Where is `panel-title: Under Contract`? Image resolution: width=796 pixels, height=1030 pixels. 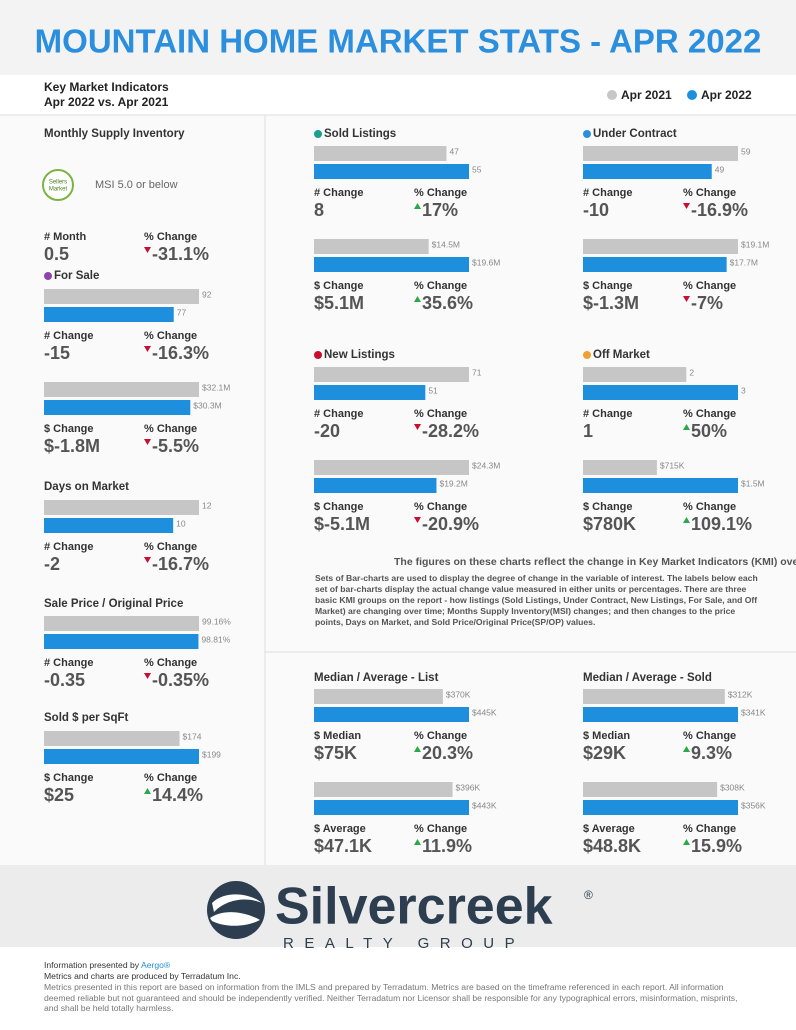 panel-title: Under Contract is located at coordinates (635, 134).